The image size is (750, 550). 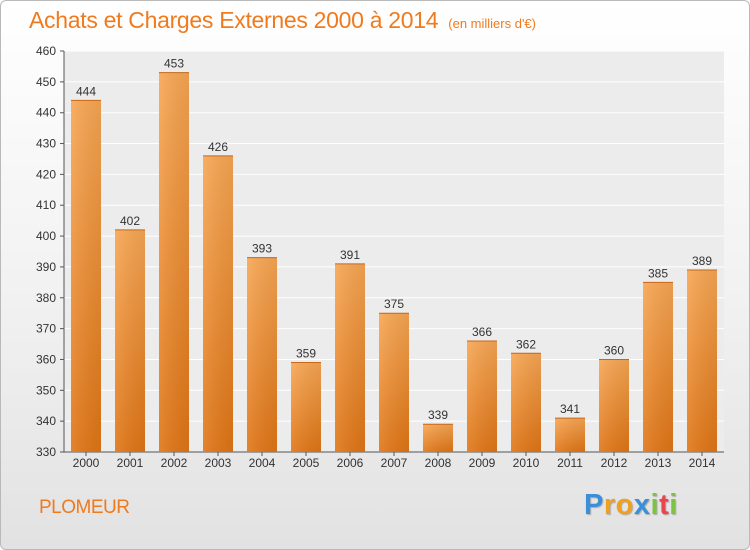 What do you see at coordinates (46, 421) in the screenshot?
I see `y-tick-label: 340` at bounding box center [46, 421].